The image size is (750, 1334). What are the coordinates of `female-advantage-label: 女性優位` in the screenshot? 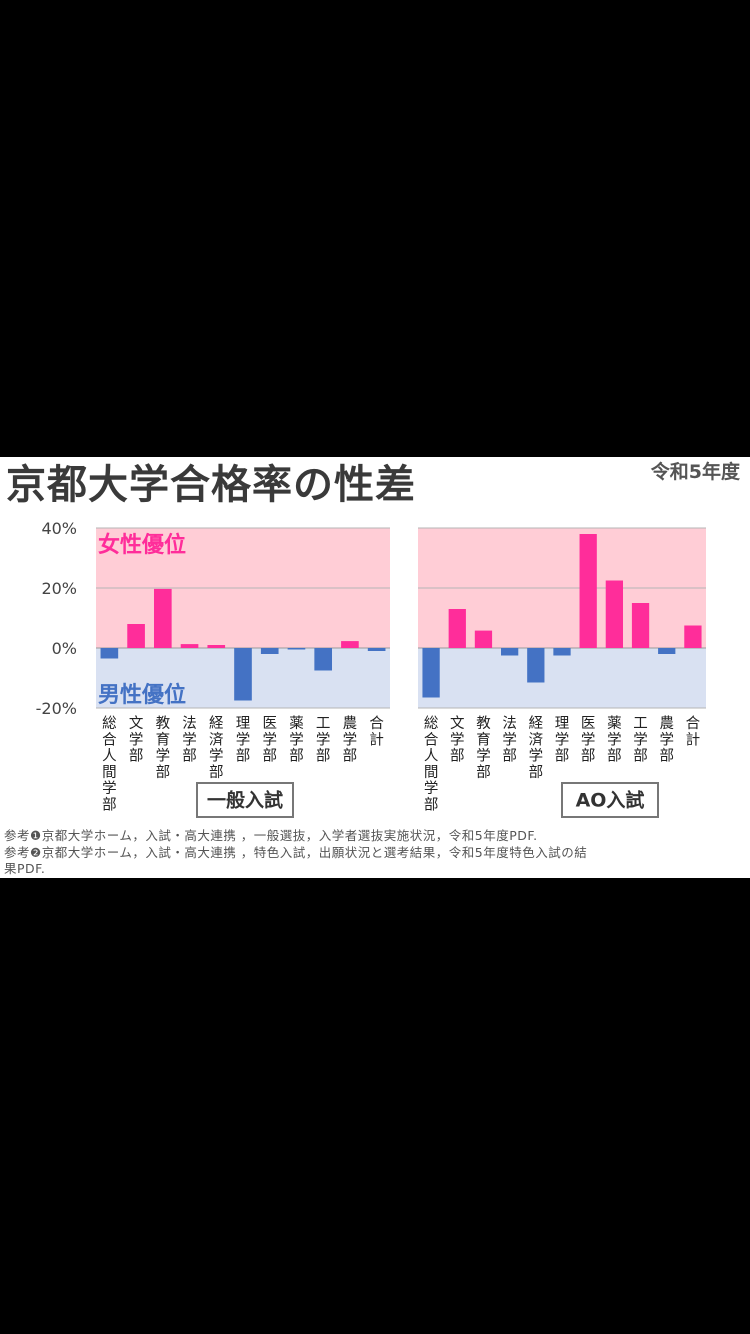 It's located at (142, 545).